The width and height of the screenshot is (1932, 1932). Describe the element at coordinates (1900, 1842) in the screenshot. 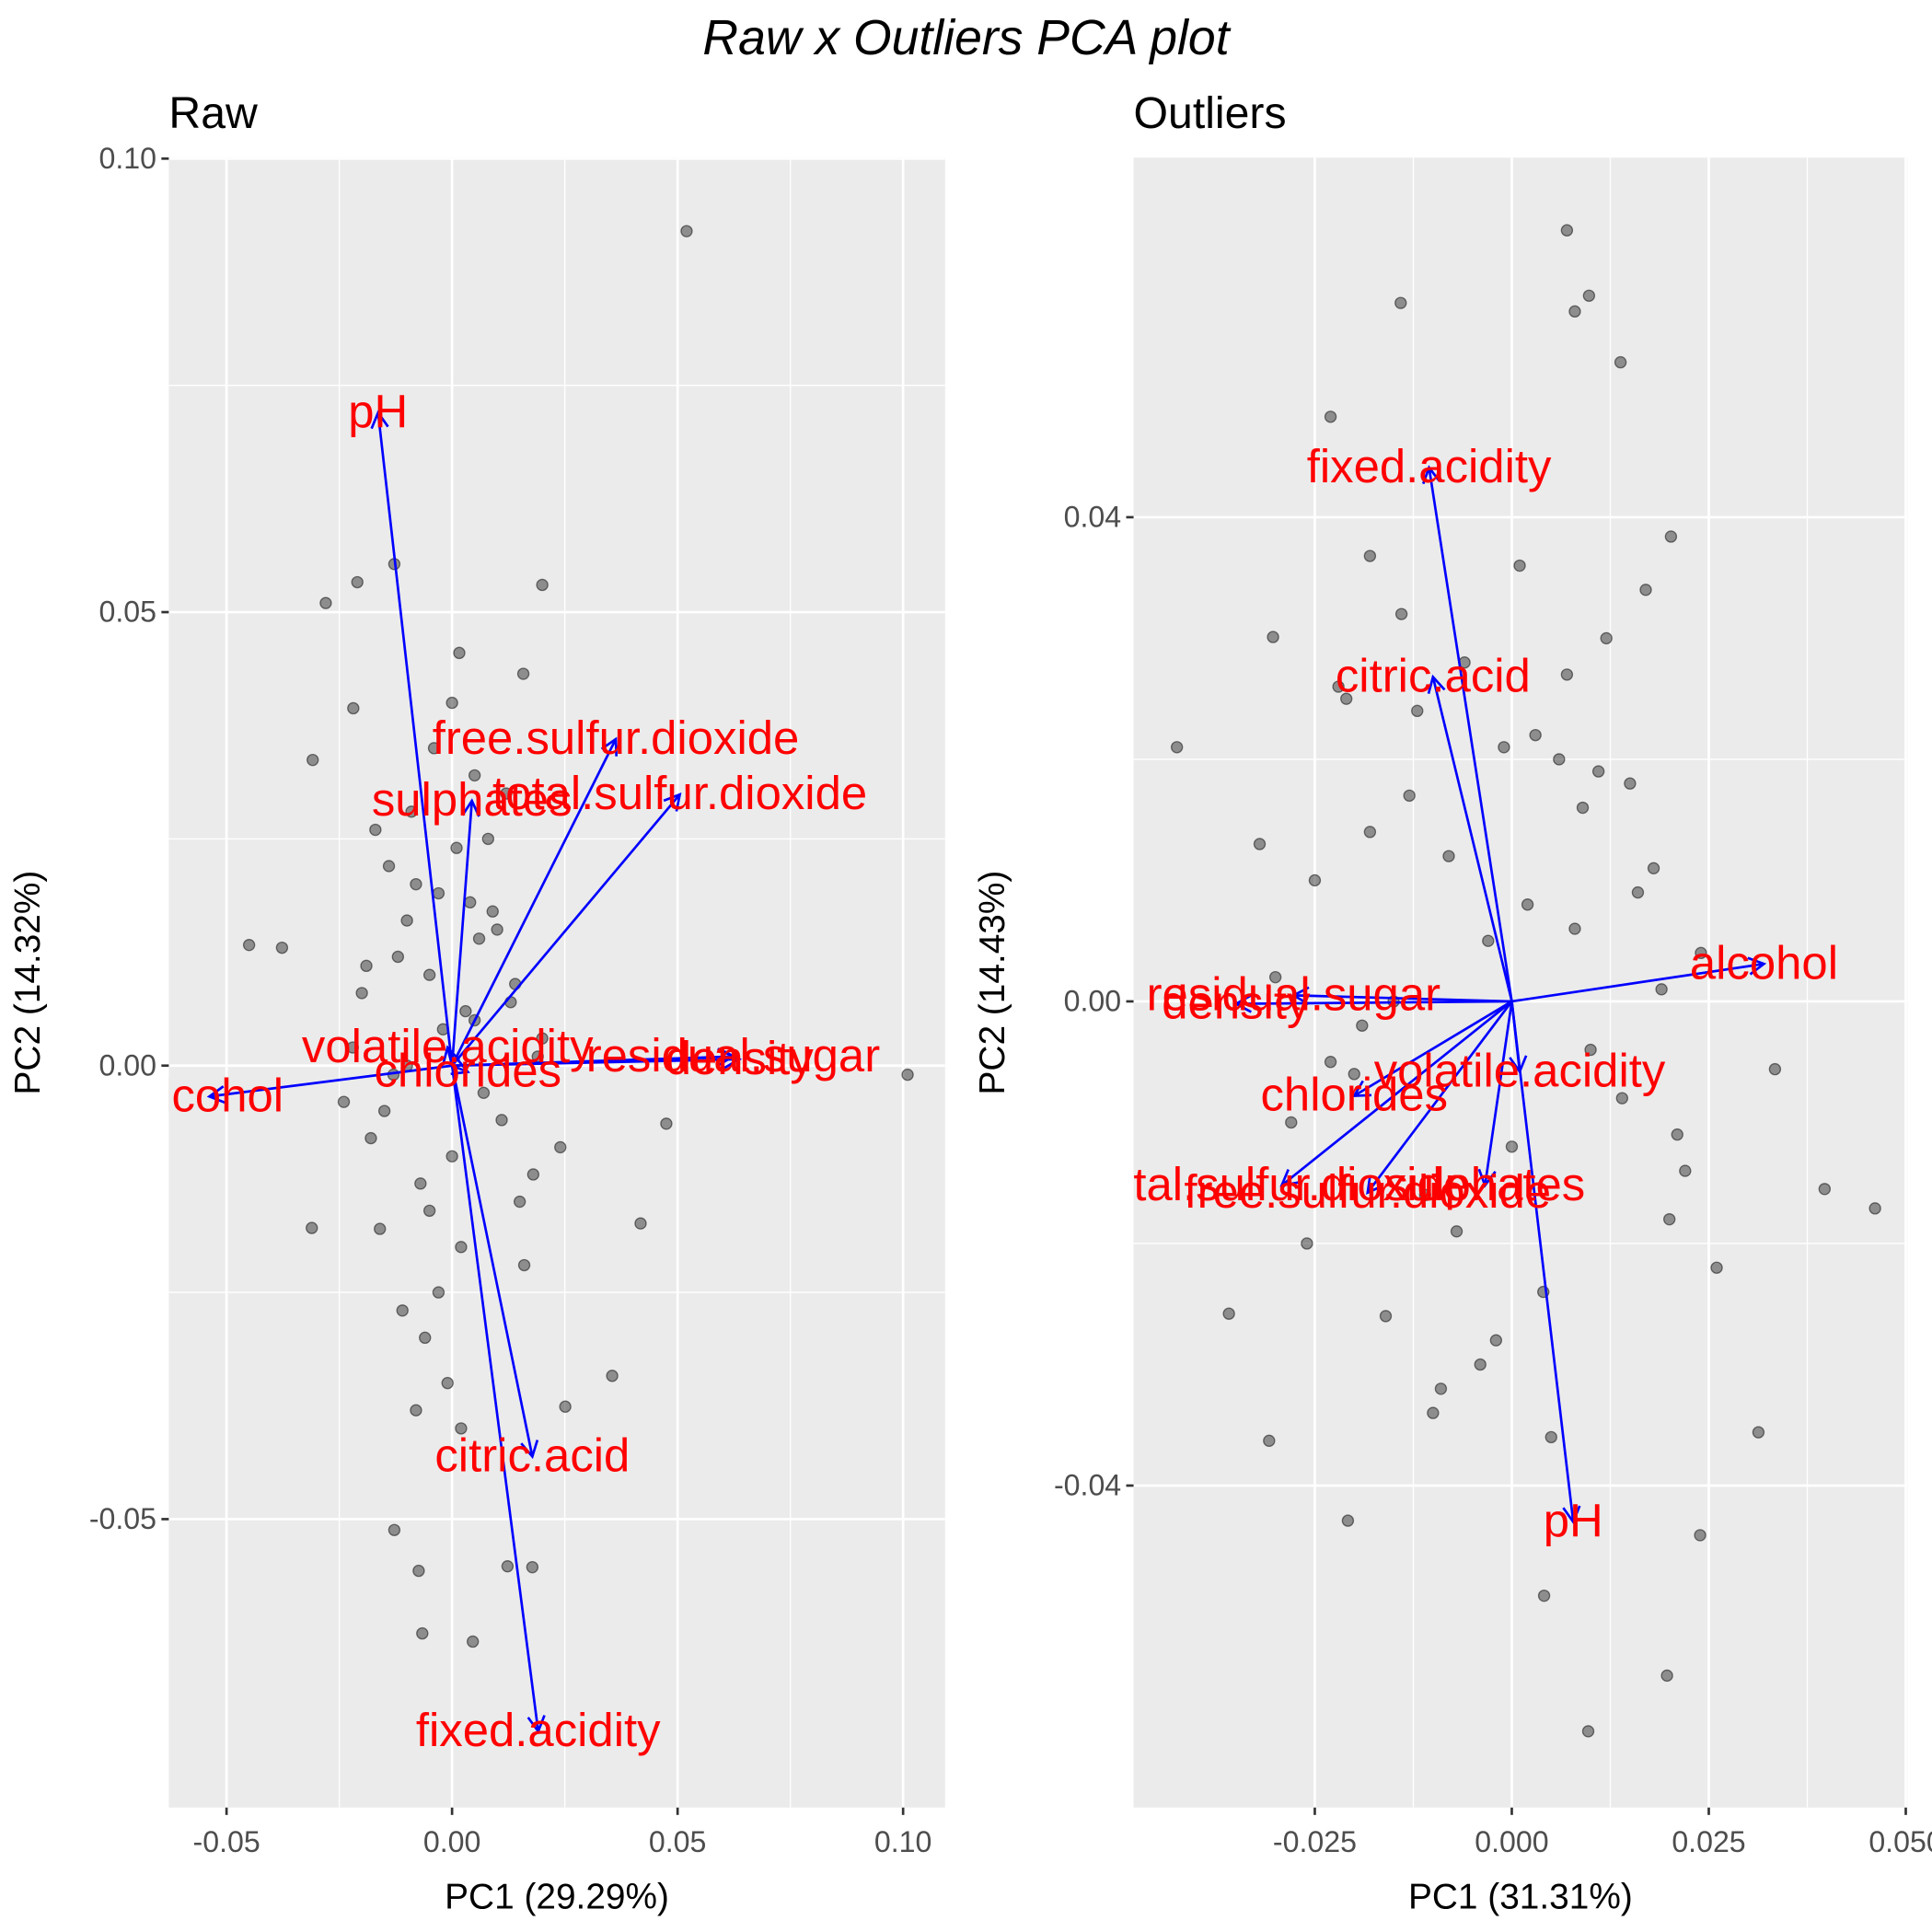

I see `x-tick-label: 0.050` at that location.